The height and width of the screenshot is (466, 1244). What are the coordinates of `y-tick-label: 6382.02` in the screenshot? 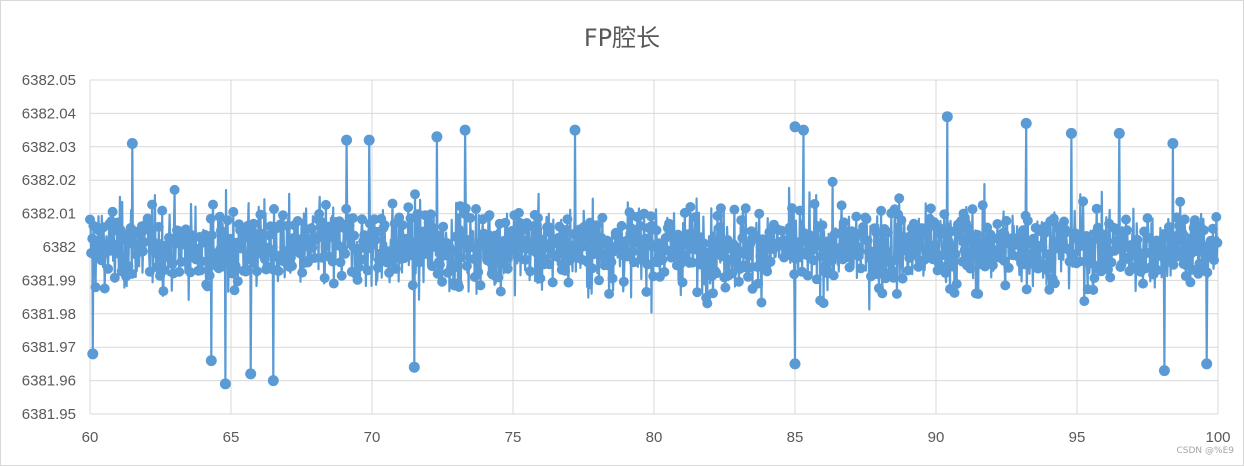 It's located at (49, 180).